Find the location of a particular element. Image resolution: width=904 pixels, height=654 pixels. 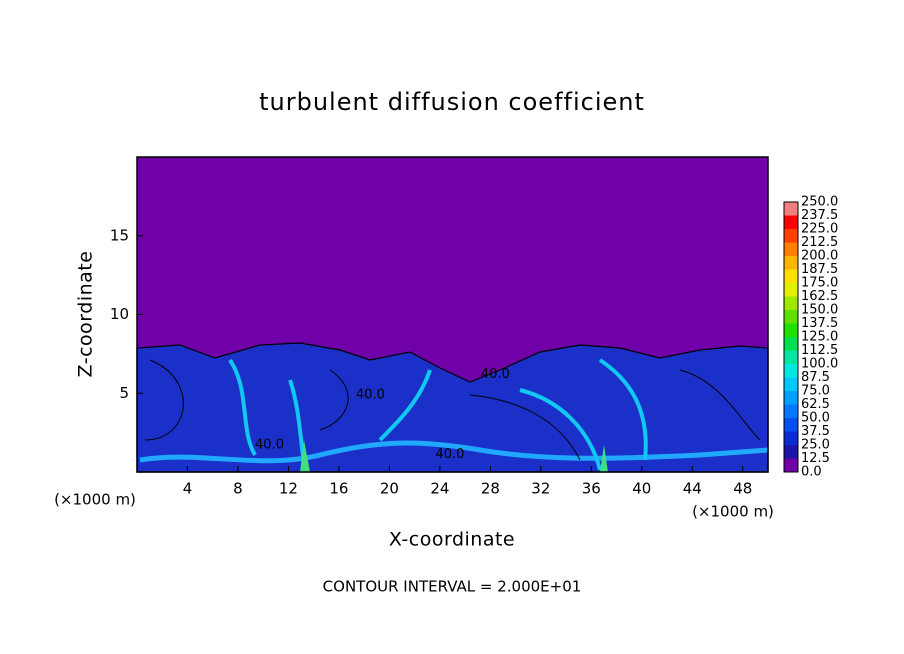

chart-title: turbulent diffusion coefficient is located at coordinates (452, 102).